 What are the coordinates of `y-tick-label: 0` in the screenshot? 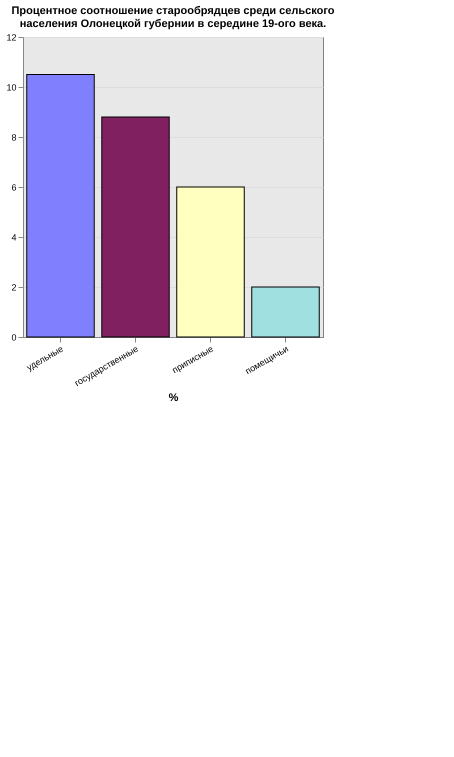 It's located at (13, 337).